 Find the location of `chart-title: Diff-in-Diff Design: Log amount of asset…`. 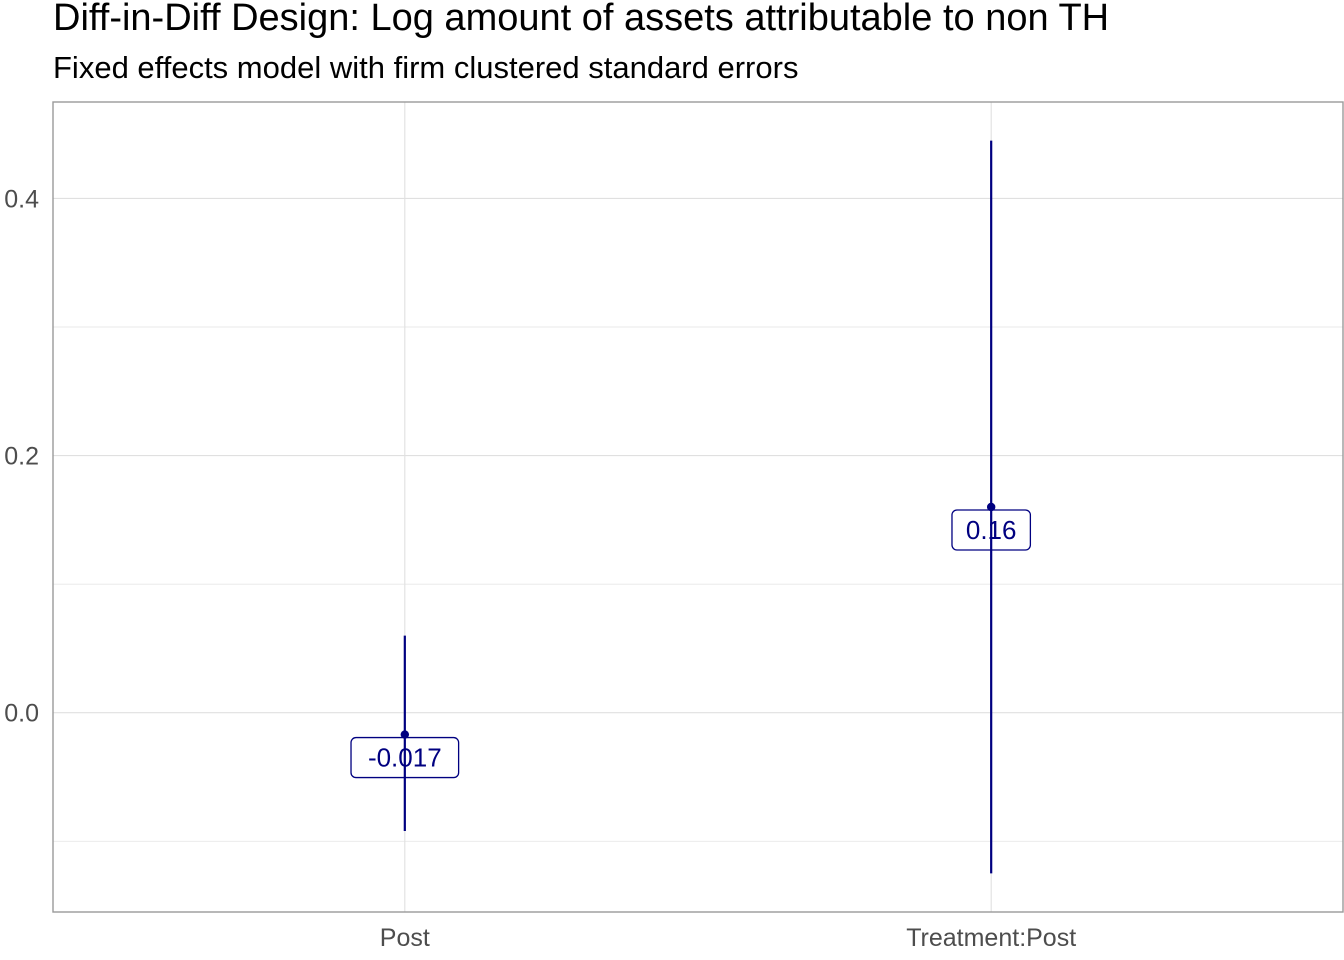

chart-title: Diff-in-Diff Design: Log amount of asset… is located at coordinates (581, 19).